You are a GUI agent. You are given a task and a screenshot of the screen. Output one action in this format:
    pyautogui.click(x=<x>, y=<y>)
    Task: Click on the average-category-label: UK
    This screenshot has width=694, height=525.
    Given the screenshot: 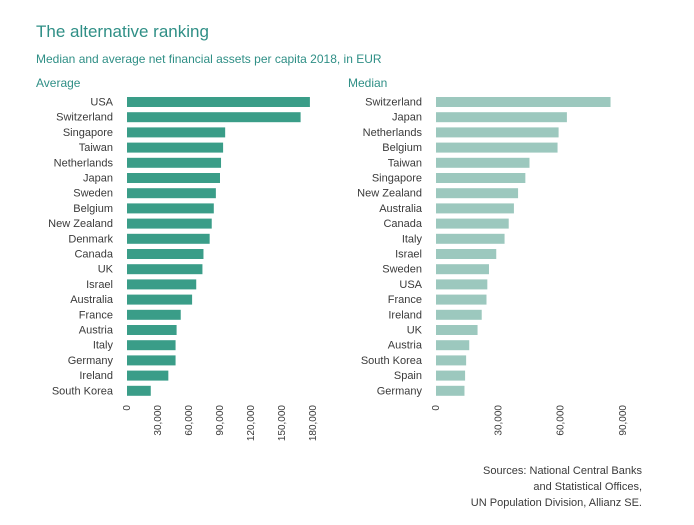 What is the action you would take?
    pyautogui.click(x=106, y=270)
    